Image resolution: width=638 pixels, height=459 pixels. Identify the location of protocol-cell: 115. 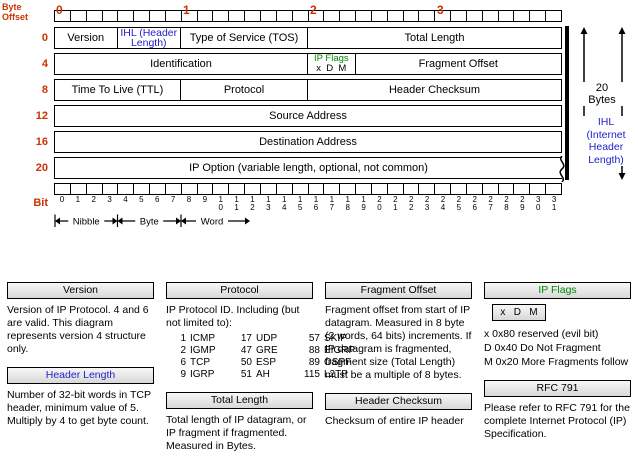
(312, 374).